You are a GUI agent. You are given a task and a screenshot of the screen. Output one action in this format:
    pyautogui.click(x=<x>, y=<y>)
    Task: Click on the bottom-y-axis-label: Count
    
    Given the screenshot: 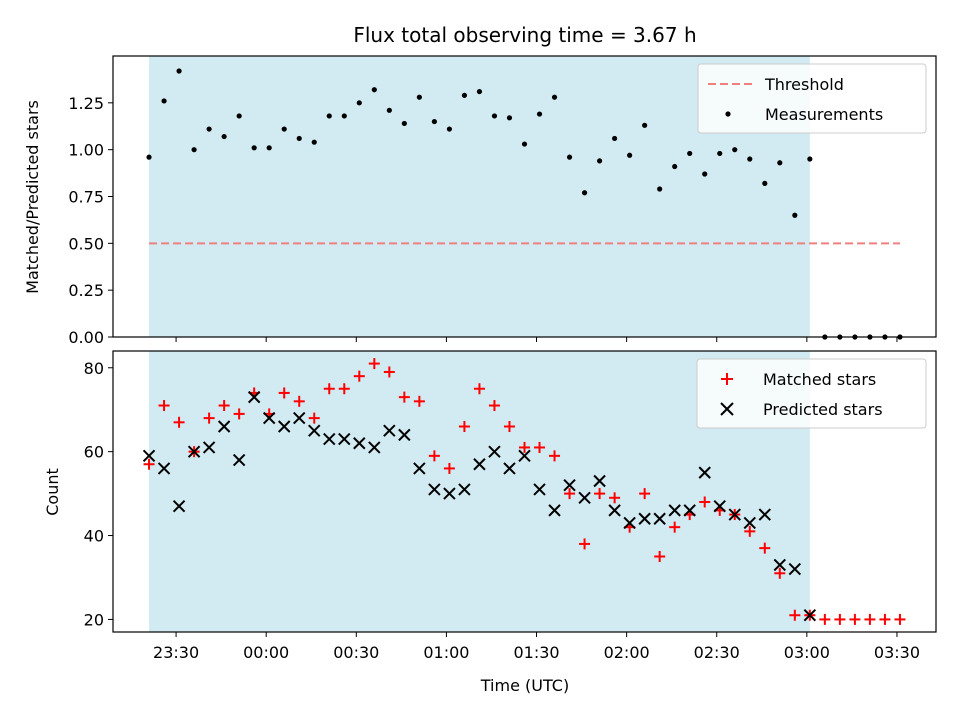 What is the action you would take?
    pyautogui.click(x=52, y=492)
    